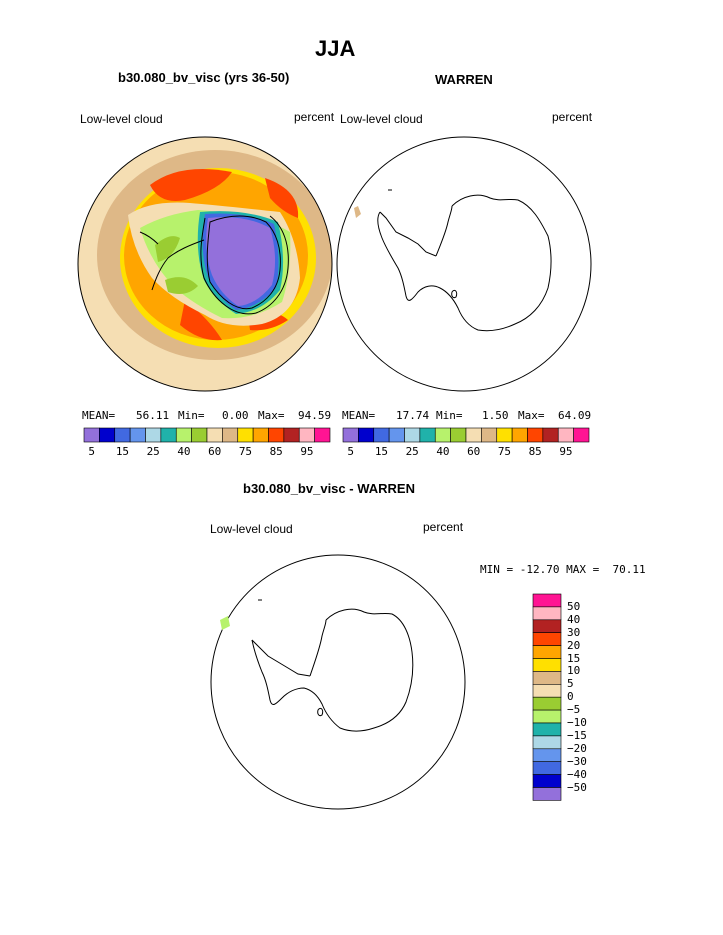 Image resolution: width=723 pixels, height=935 pixels. Describe the element at coordinates (184, 451) in the screenshot. I see `model-colorbar-tick-label: 40` at that location.